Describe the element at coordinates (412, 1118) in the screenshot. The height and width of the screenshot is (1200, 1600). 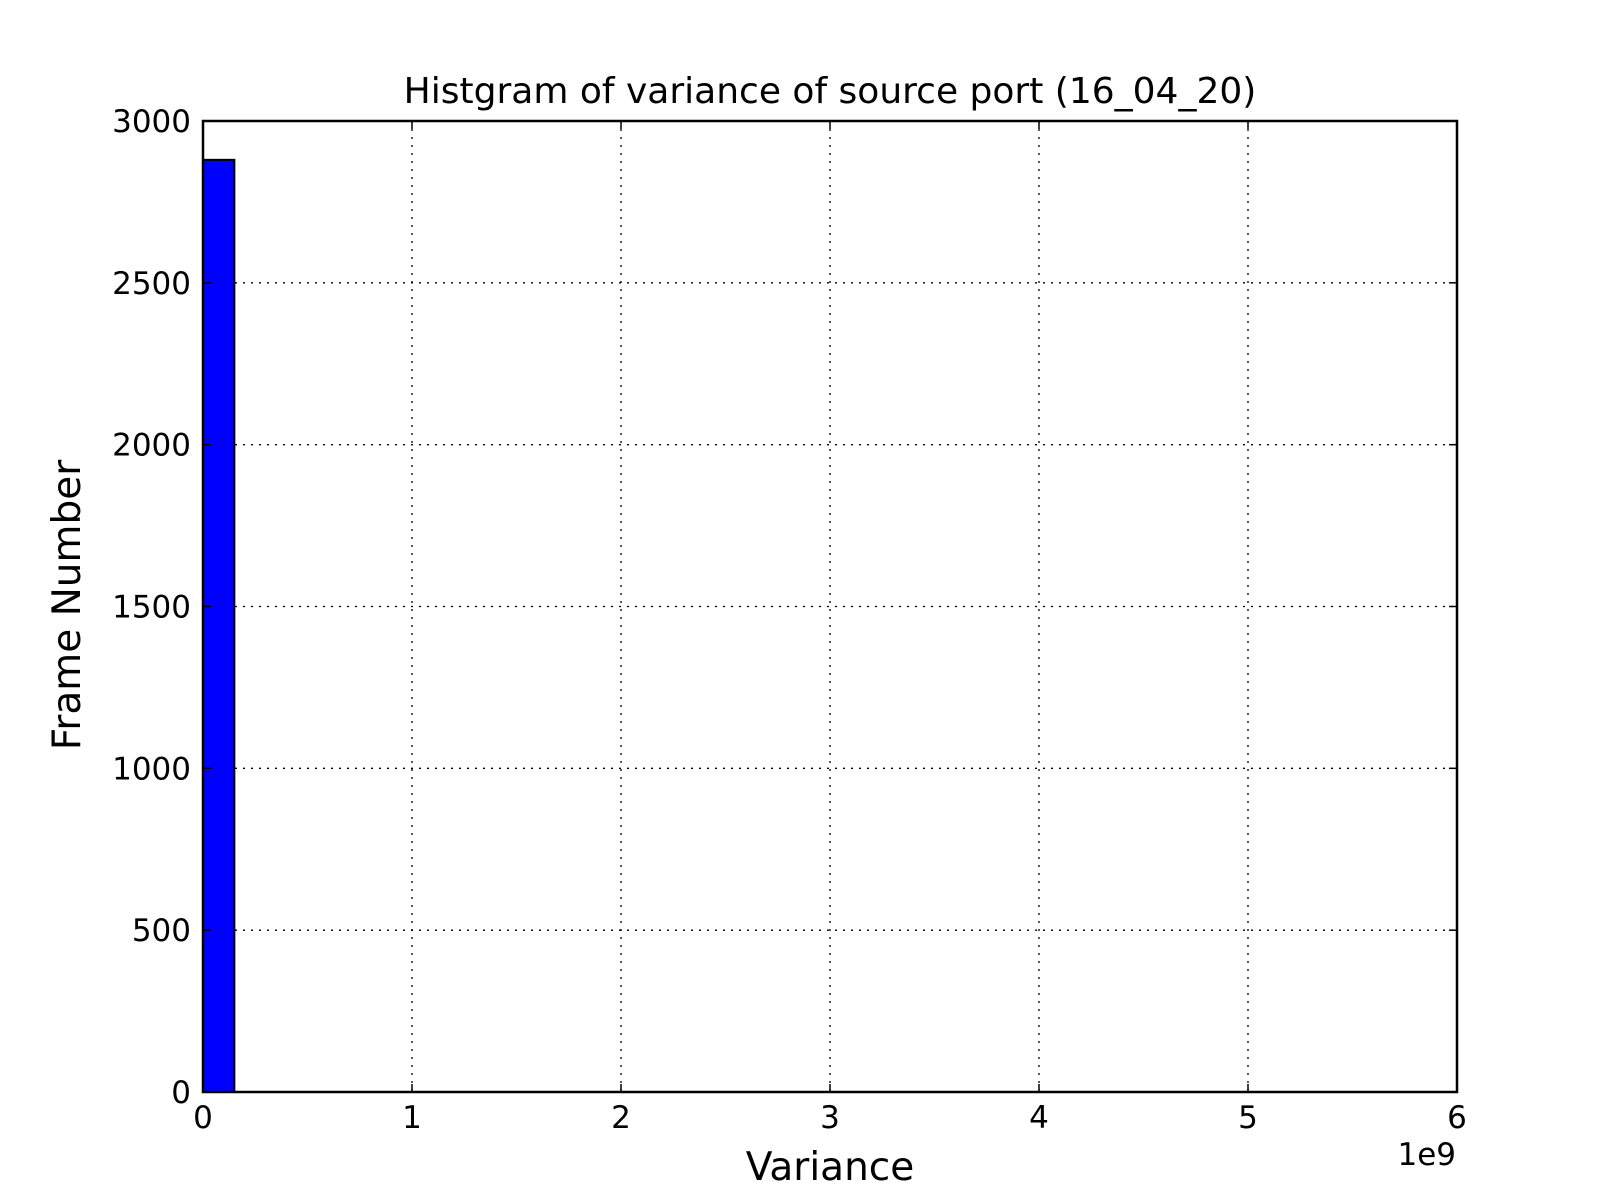
I see `x-tick-label: 1` at that location.